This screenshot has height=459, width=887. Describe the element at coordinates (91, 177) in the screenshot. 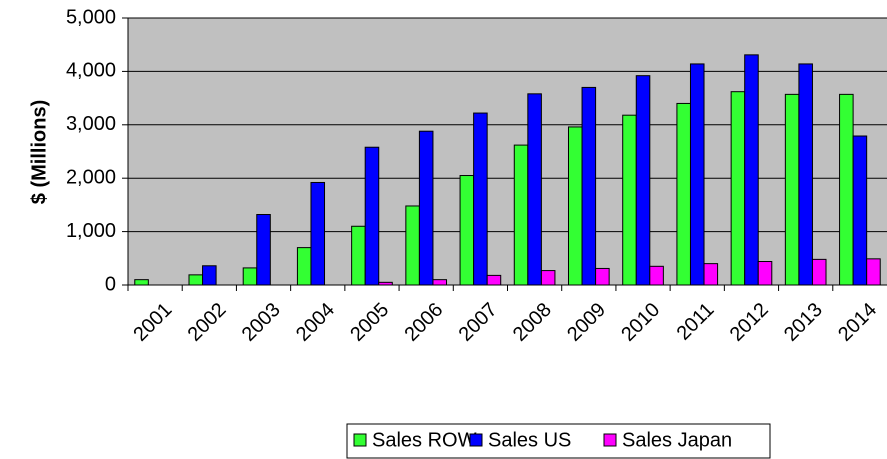

I see `y-tick-label: 2,000` at that location.